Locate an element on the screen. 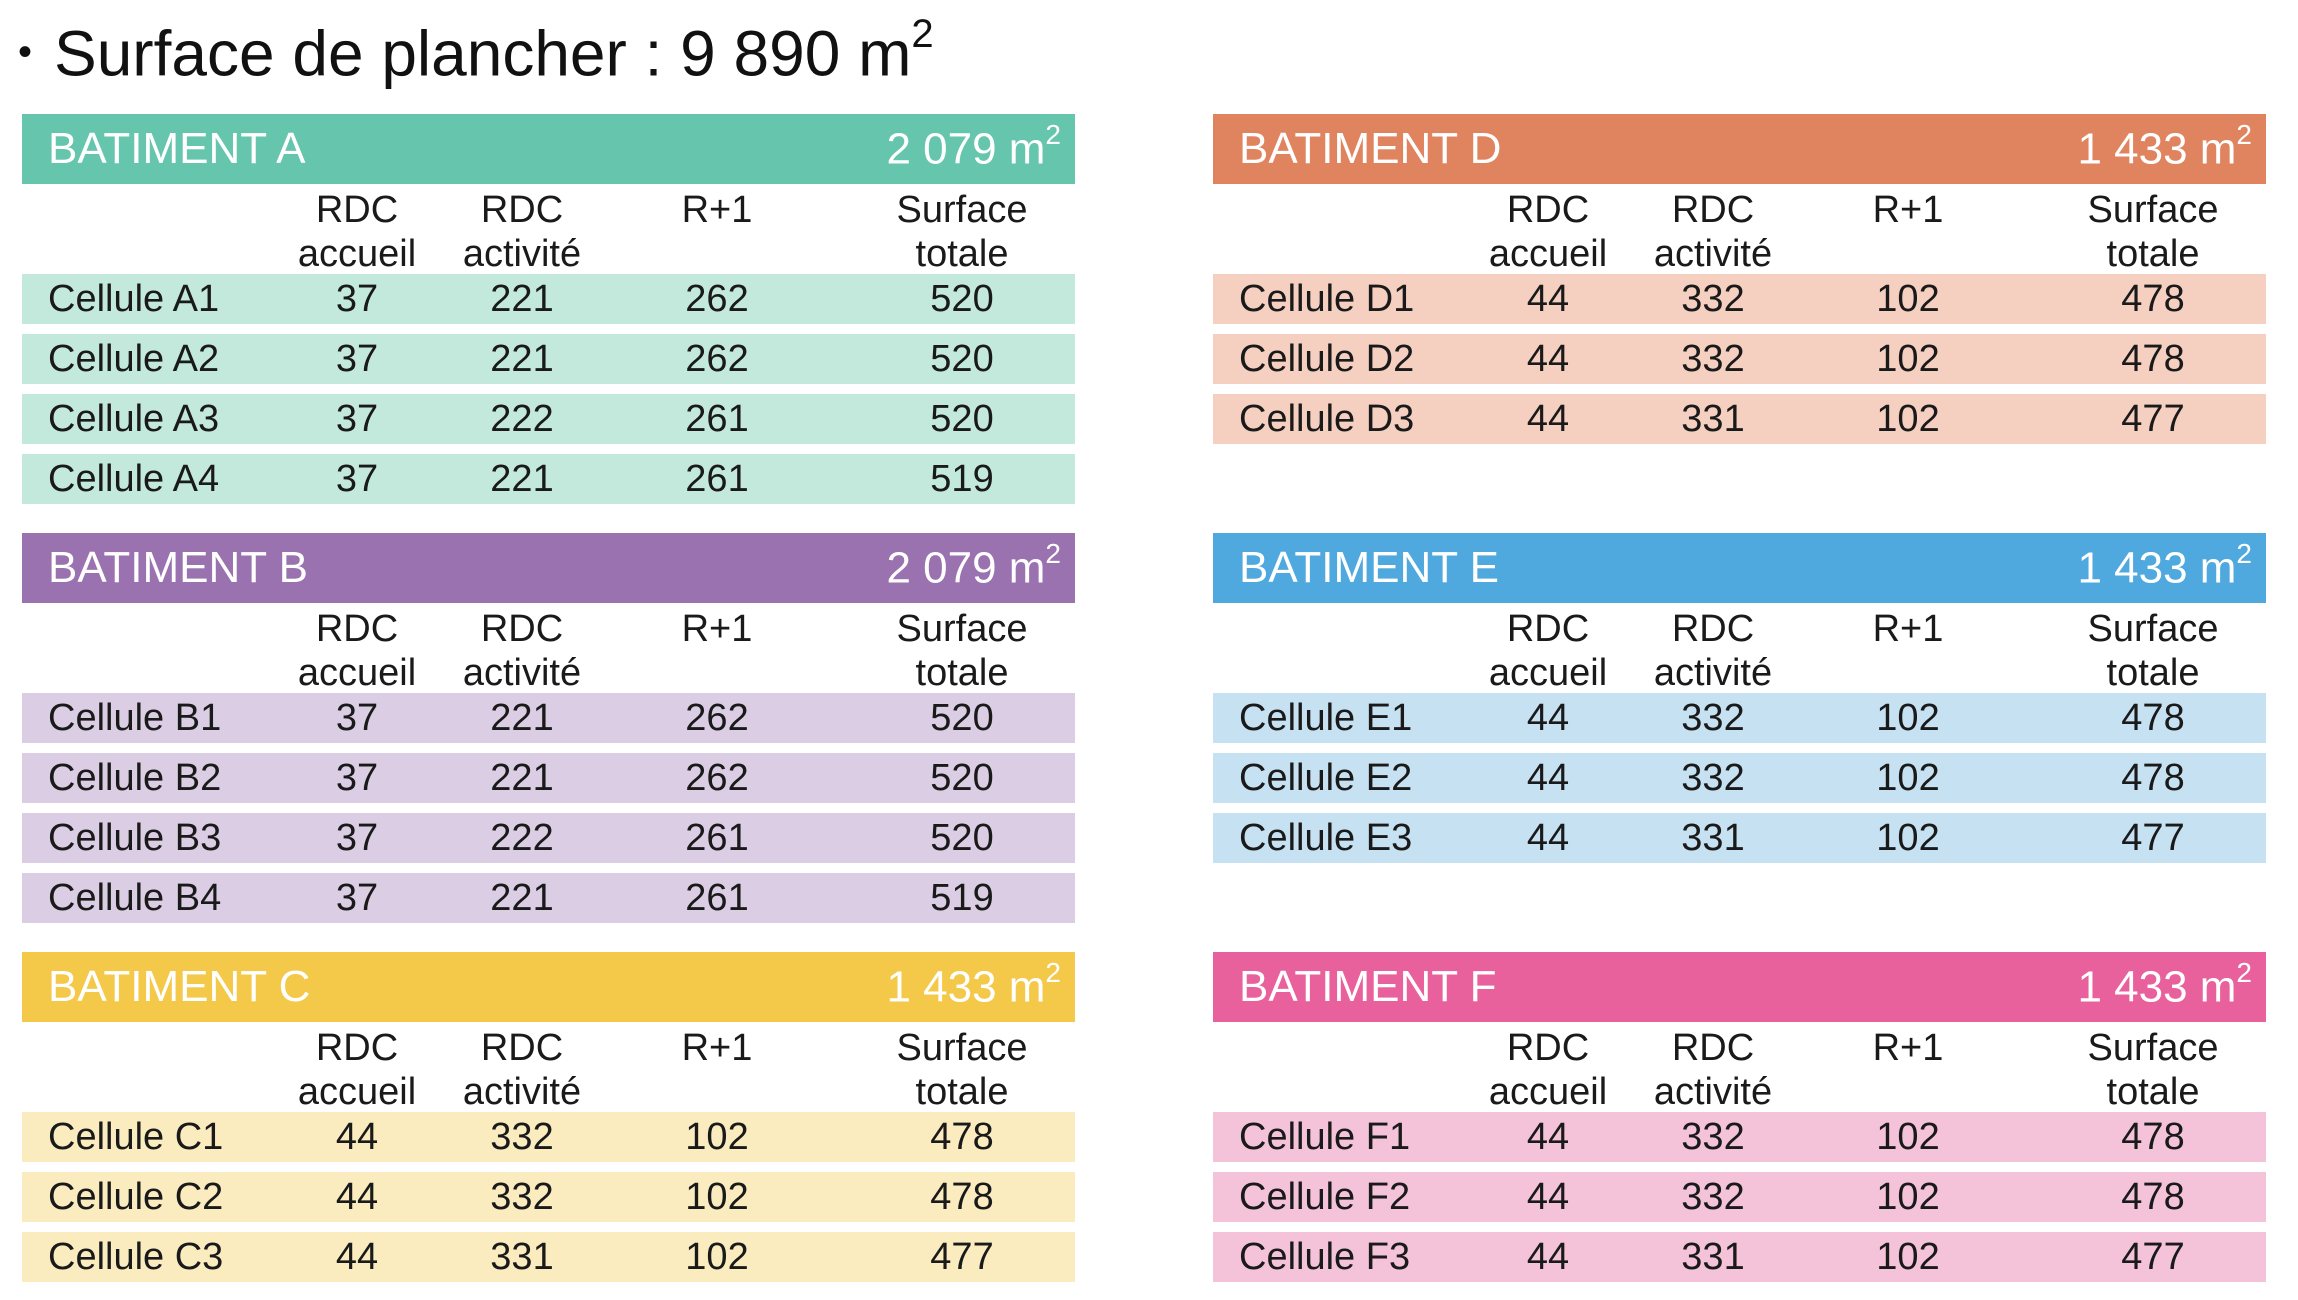 Image resolution: width=2298 pixels, height=1300 pixels. table-row: Cellule A3 37 222 261 520 is located at coordinates (548, 419).